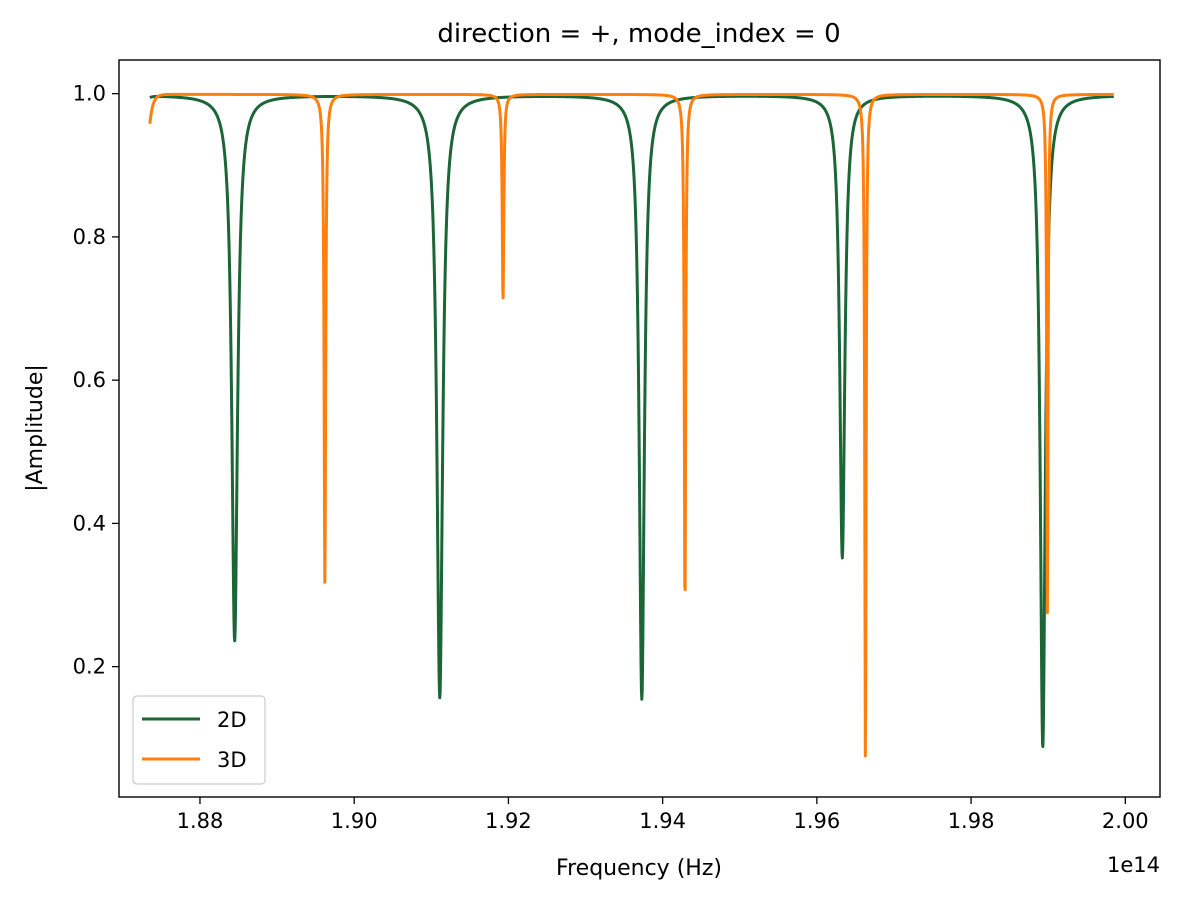 Image resolution: width=1179 pixels, height=901 pixels. What do you see at coordinates (89, 380) in the screenshot?
I see `y-tick-label: 0.6` at bounding box center [89, 380].